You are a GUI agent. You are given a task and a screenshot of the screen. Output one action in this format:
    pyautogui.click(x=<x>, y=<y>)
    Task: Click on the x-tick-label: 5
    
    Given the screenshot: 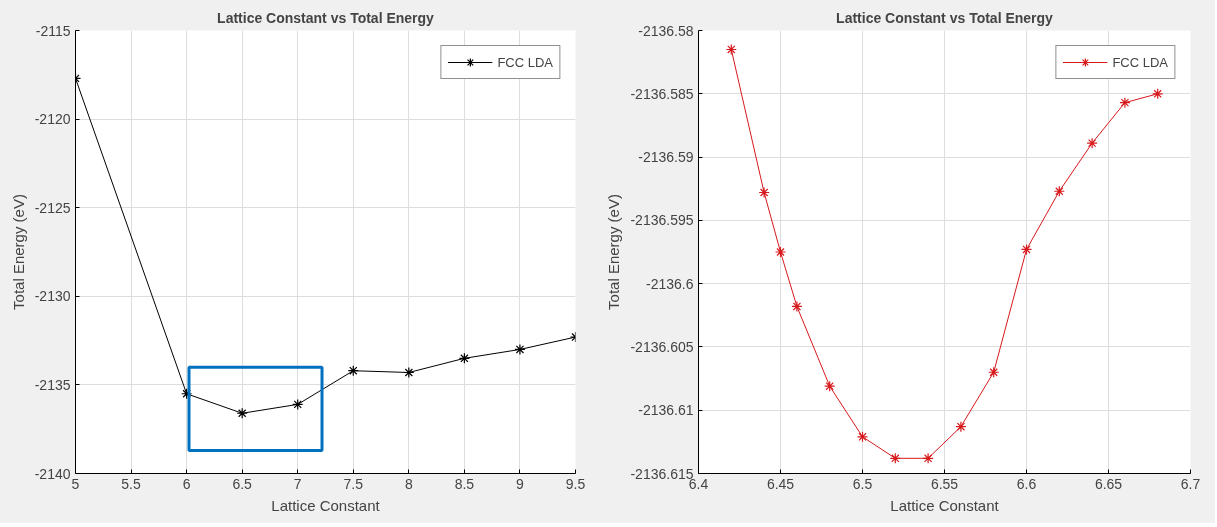 What is the action you would take?
    pyautogui.click(x=75, y=483)
    